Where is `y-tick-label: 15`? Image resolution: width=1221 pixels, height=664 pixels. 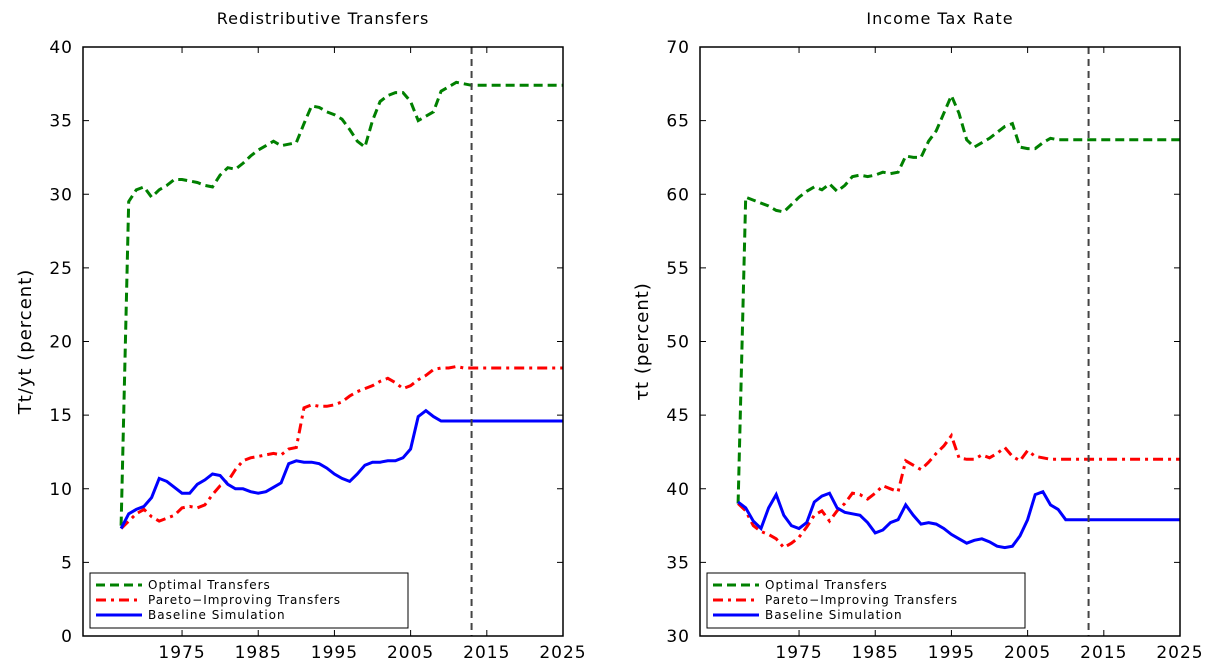
y-tick-label: 15 is located at coordinates (61, 416).